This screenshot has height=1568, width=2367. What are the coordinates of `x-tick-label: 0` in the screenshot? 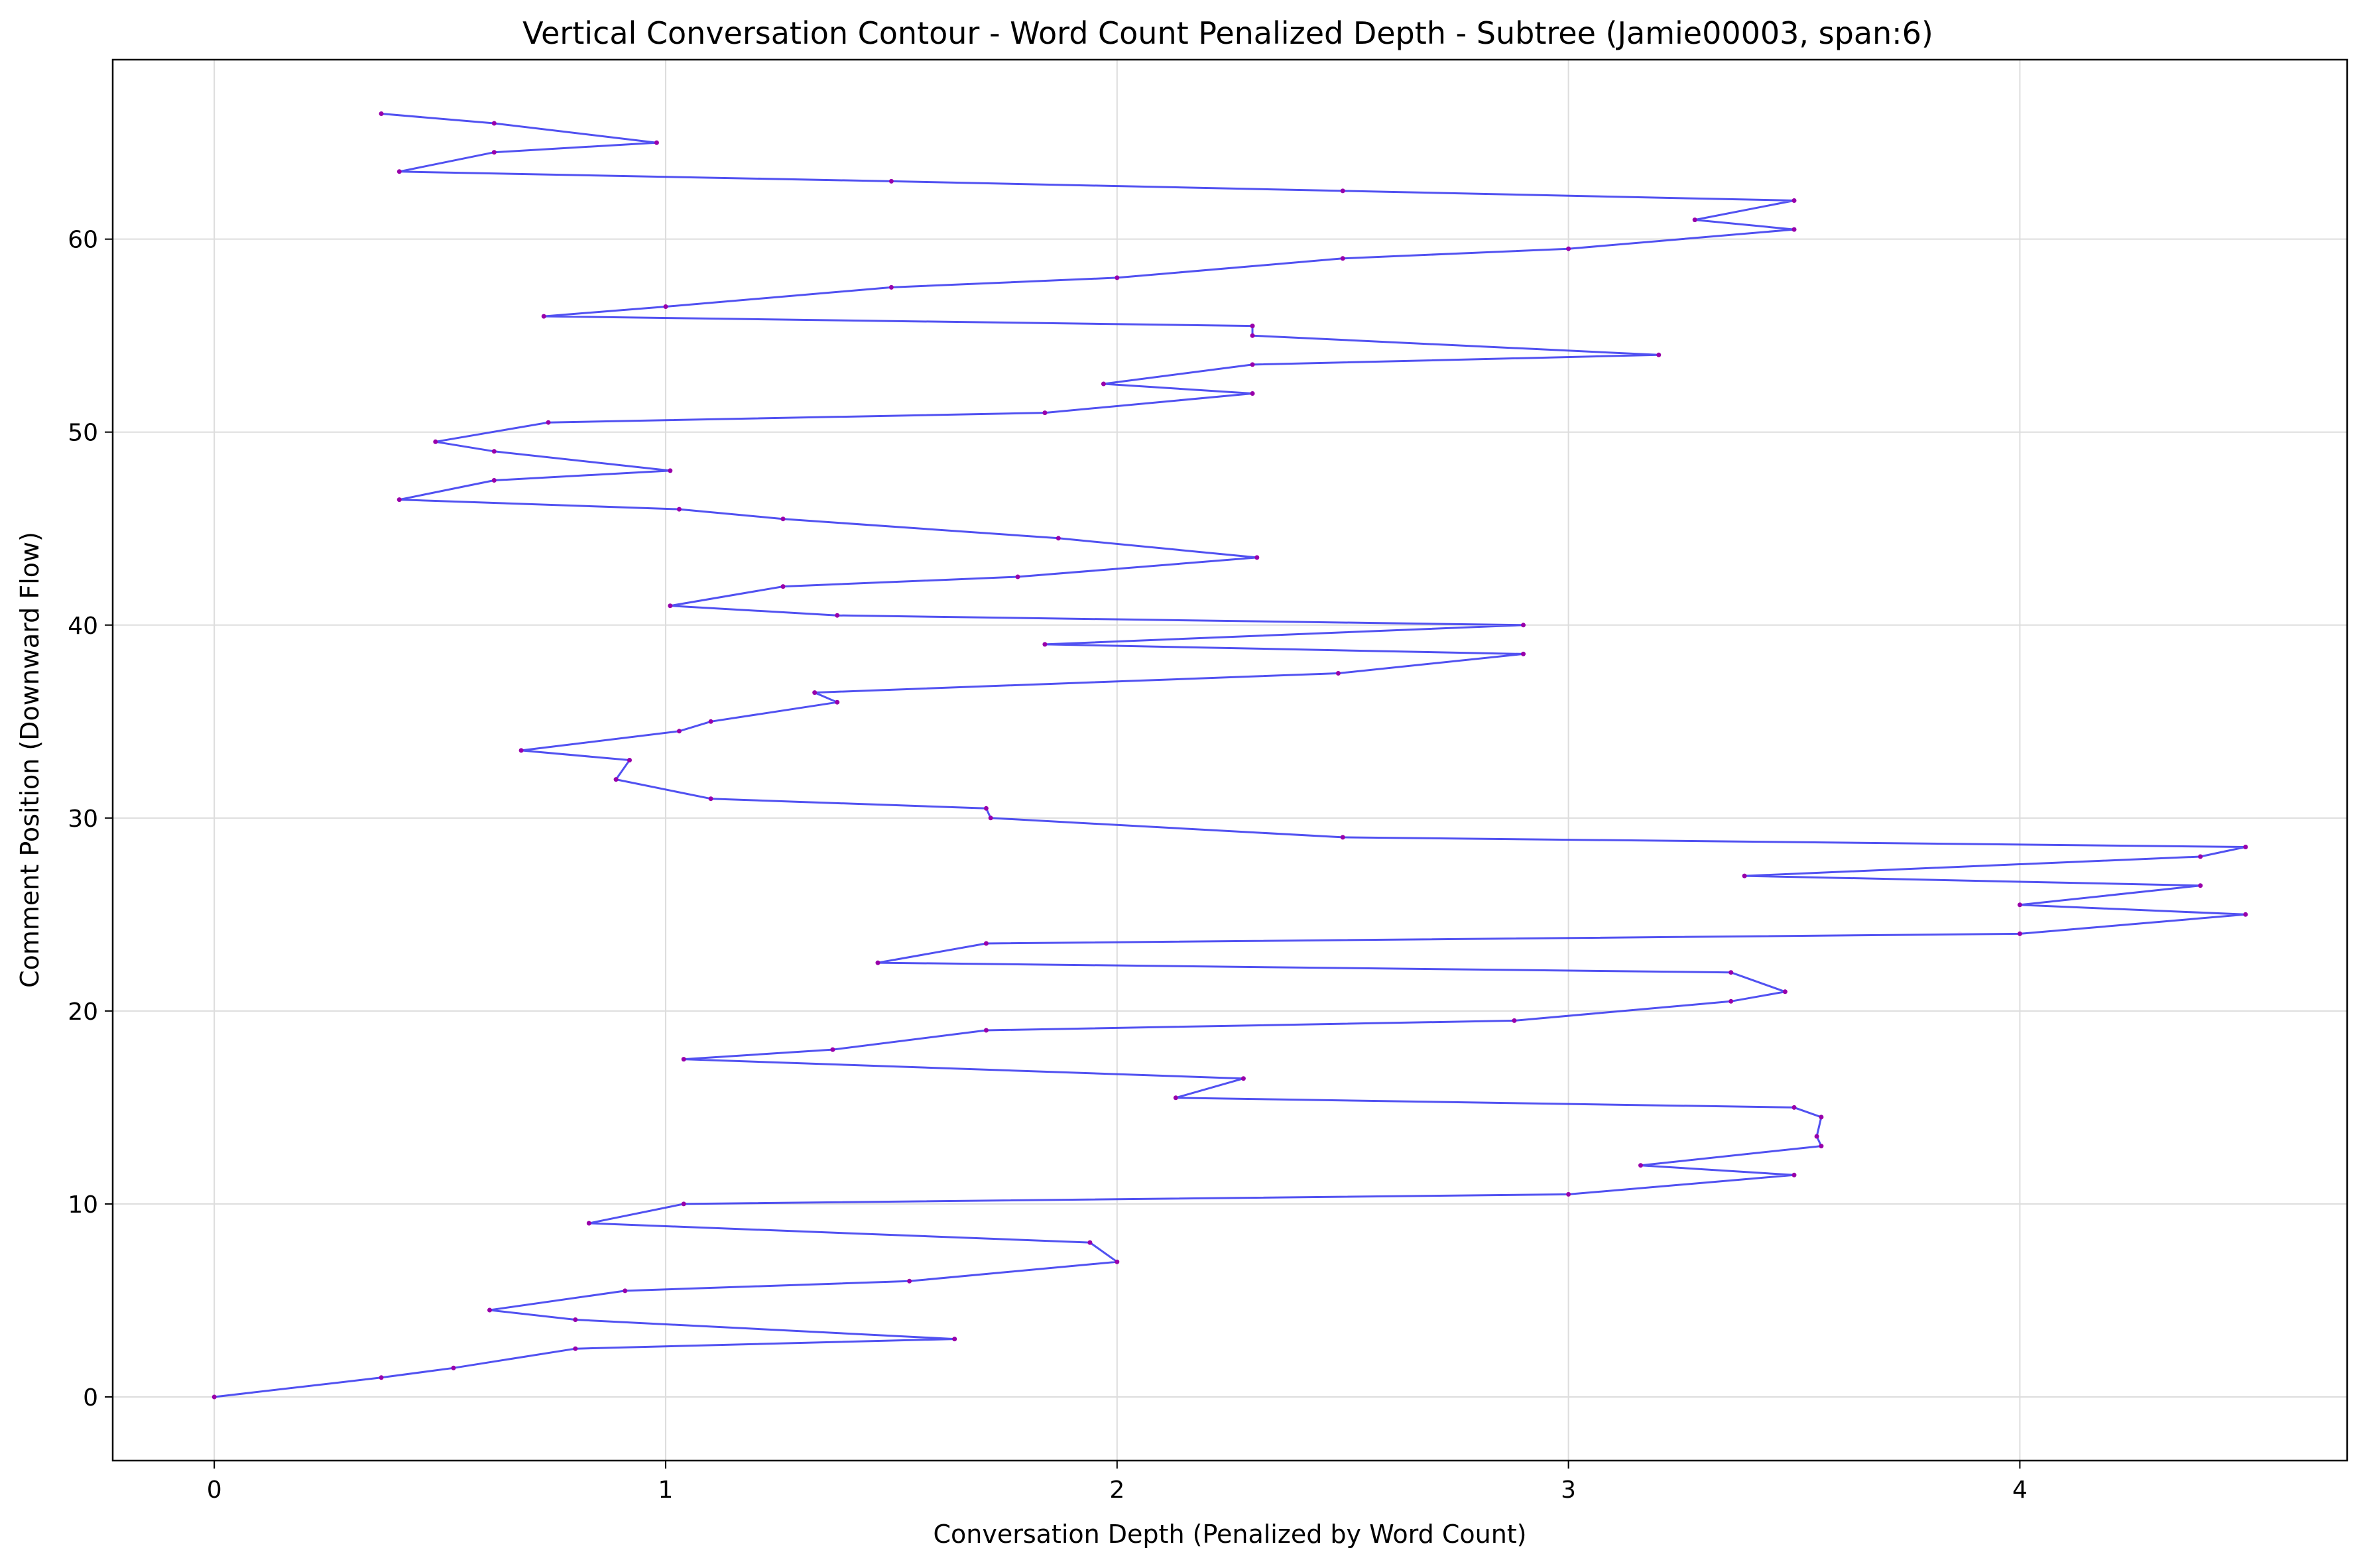 It's located at (214, 1490).